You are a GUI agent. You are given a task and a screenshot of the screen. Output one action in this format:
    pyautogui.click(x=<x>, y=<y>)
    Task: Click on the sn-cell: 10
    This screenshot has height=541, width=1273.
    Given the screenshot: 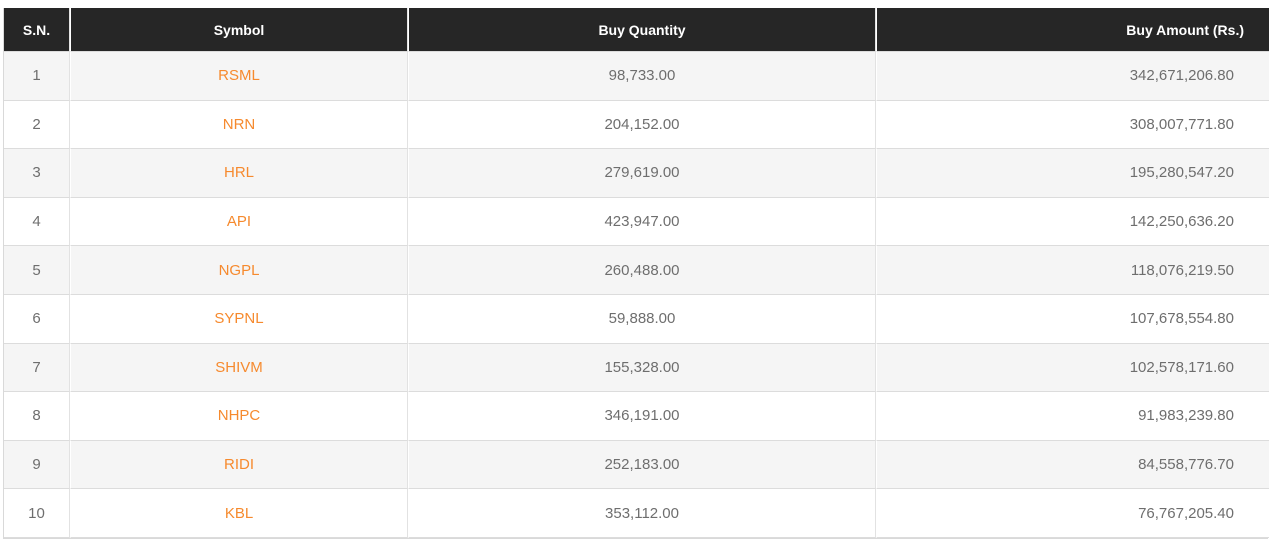 What is the action you would take?
    pyautogui.click(x=37, y=513)
    